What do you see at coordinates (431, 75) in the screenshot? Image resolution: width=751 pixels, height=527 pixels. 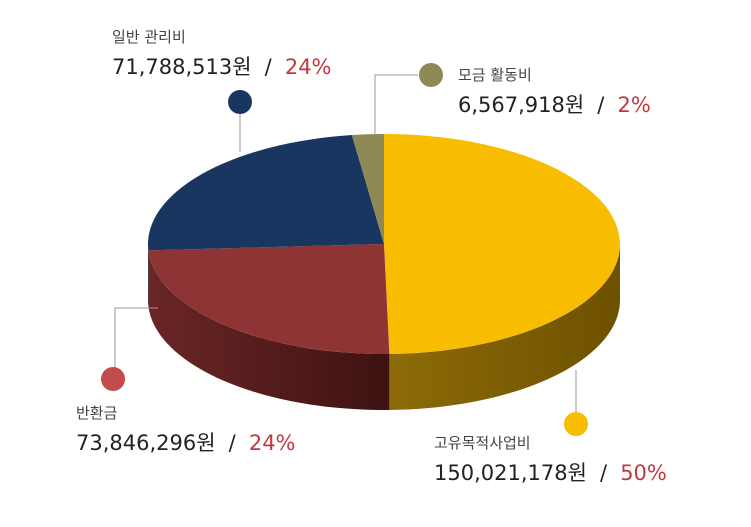 I see `marker-fundraising` at bounding box center [431, 75].